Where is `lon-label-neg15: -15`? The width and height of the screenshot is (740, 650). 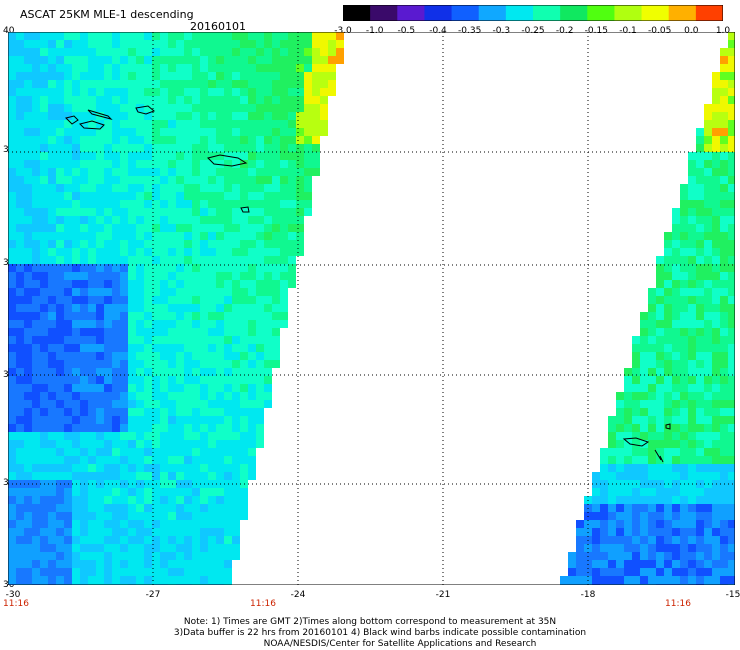 lon-label-neg15: -15 is located at coordinates (732, 595).